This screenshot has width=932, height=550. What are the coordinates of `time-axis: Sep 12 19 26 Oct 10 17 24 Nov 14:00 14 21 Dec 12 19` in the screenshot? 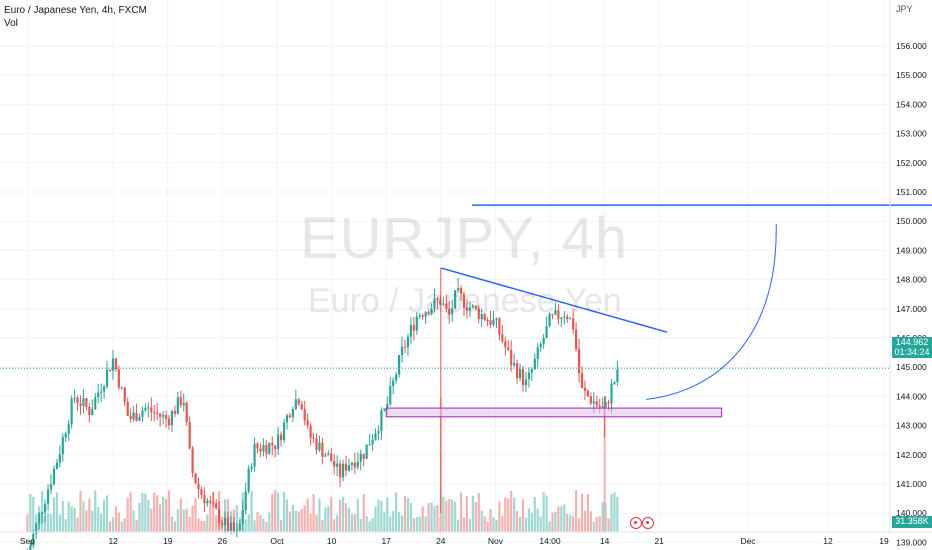 It's located at (466, 538).